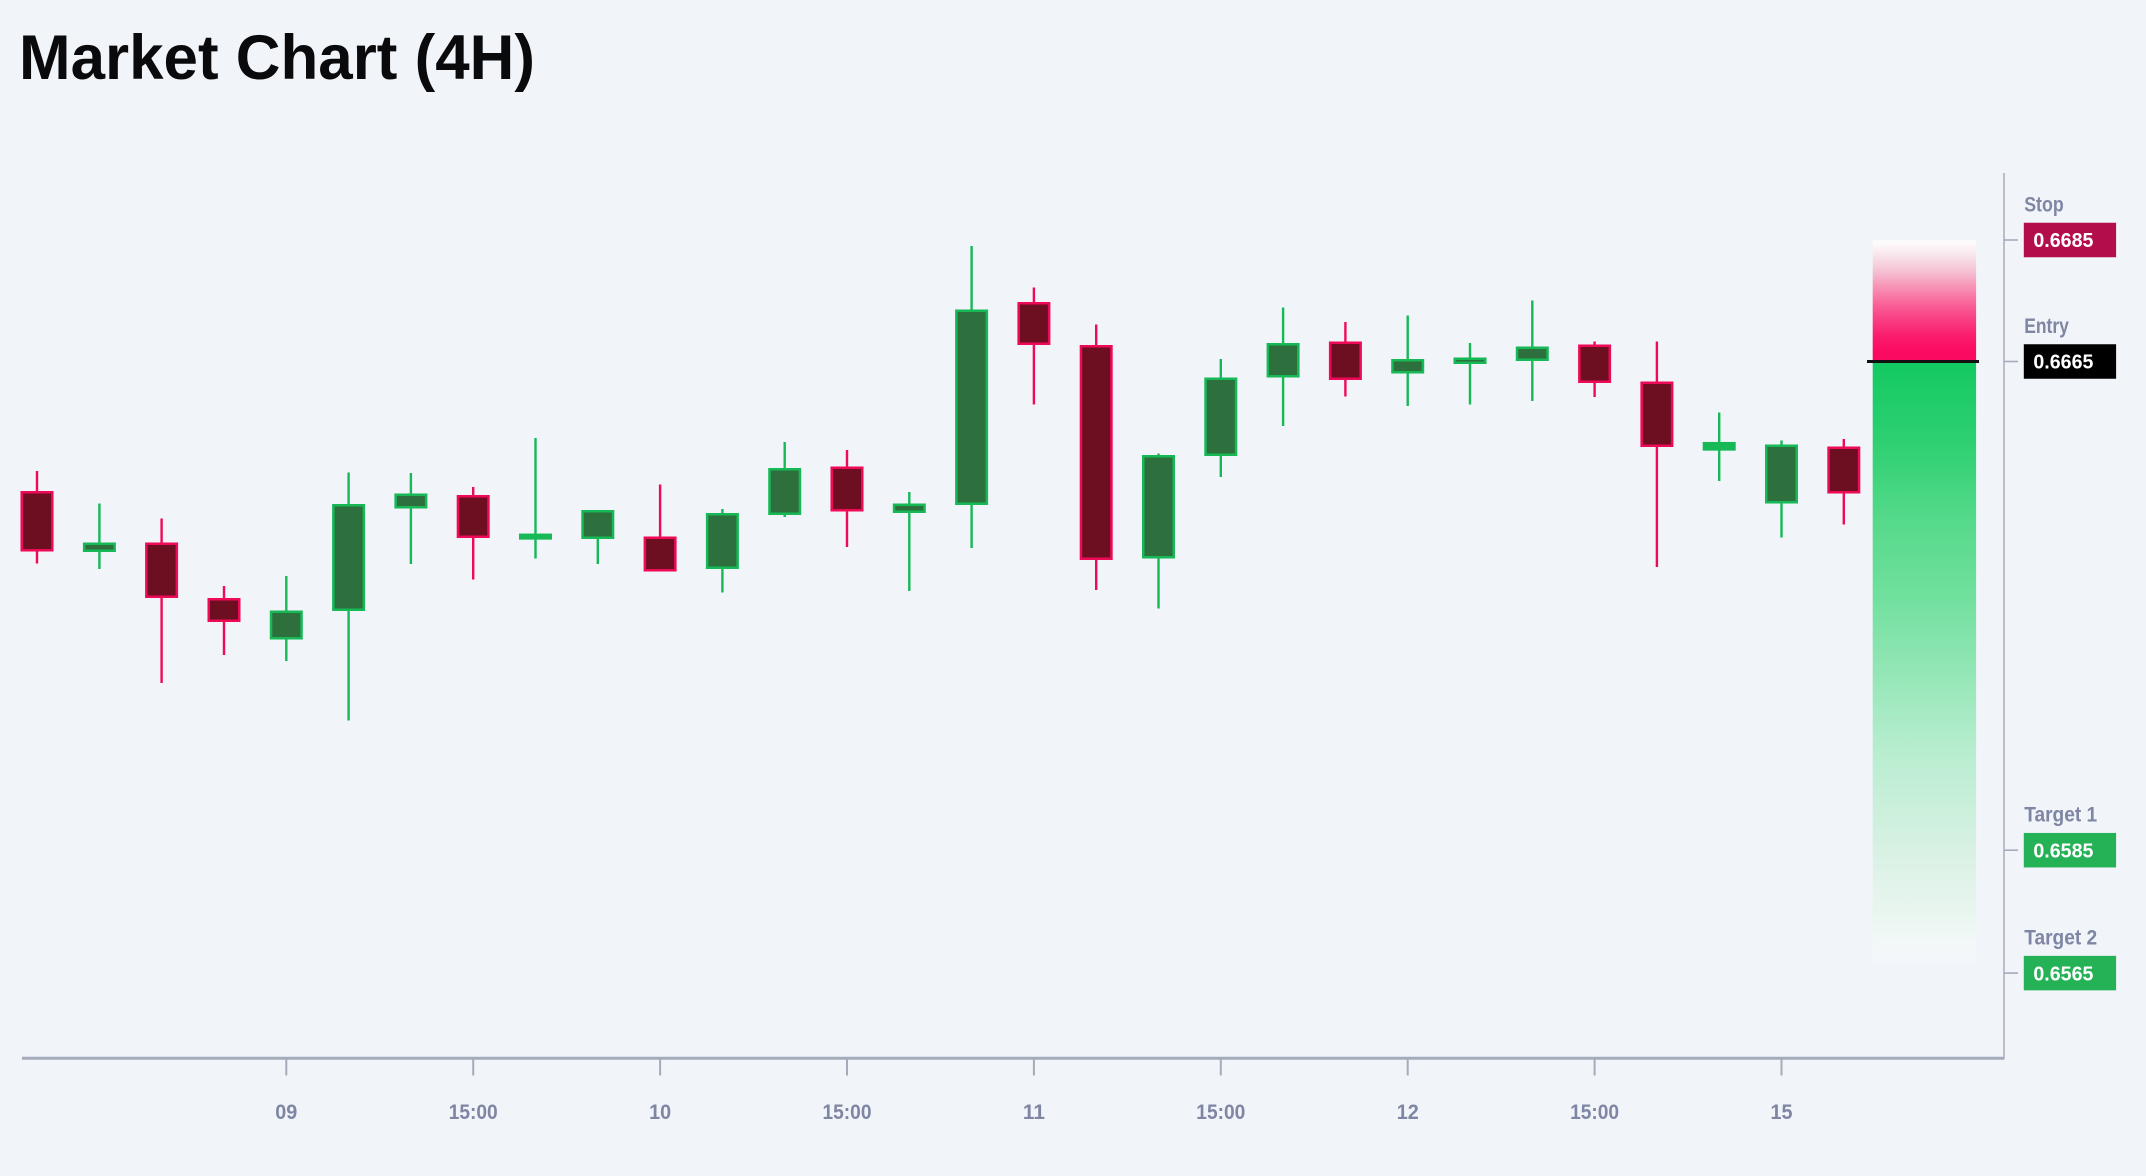 Image resolution: width=2146 pixels, height=1176 pixels. What do you see at coordinates (2063, 850) in the screenshot?
I see `svg-text: 0.6585` at bounding box center [2063, 850].